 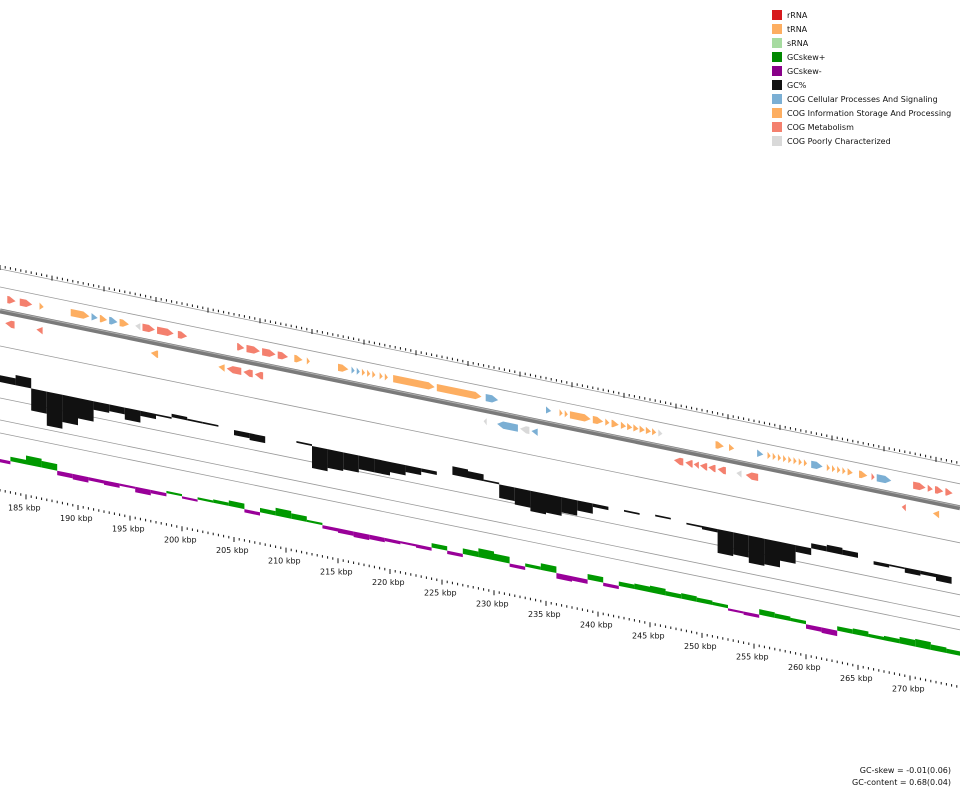 I want to click on legend-label: sRNA, so click(x=798, y=43).